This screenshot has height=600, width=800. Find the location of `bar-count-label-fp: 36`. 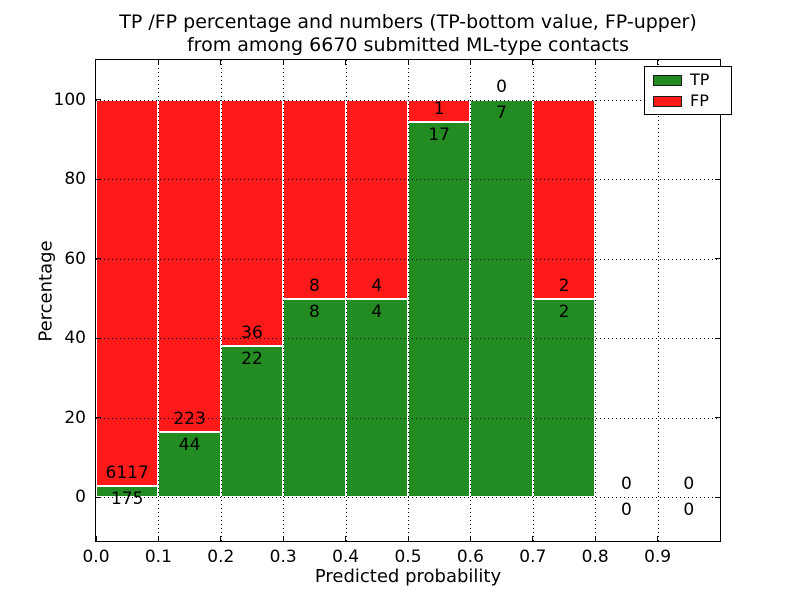

bar-count-label-fp: 36 is located at coordinates (252, 333).